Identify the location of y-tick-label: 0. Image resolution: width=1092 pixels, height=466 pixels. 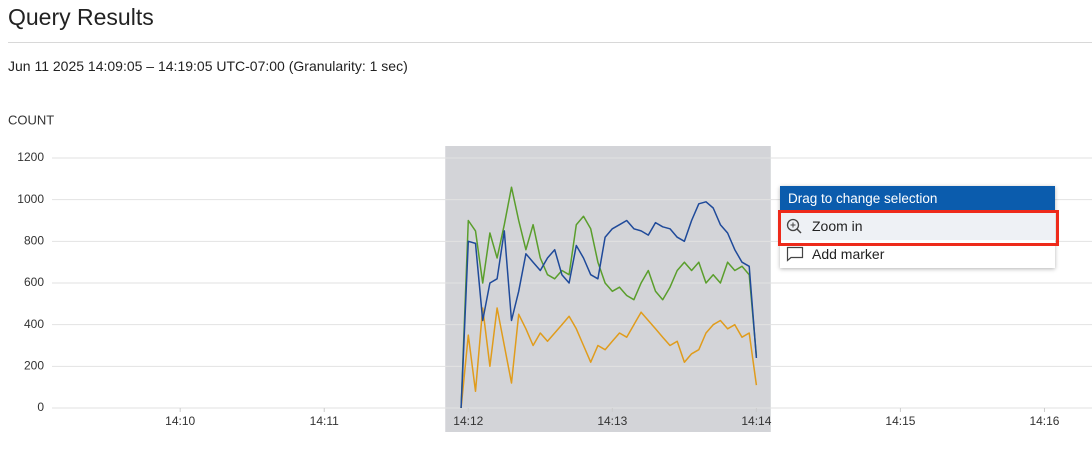
(40, 407).